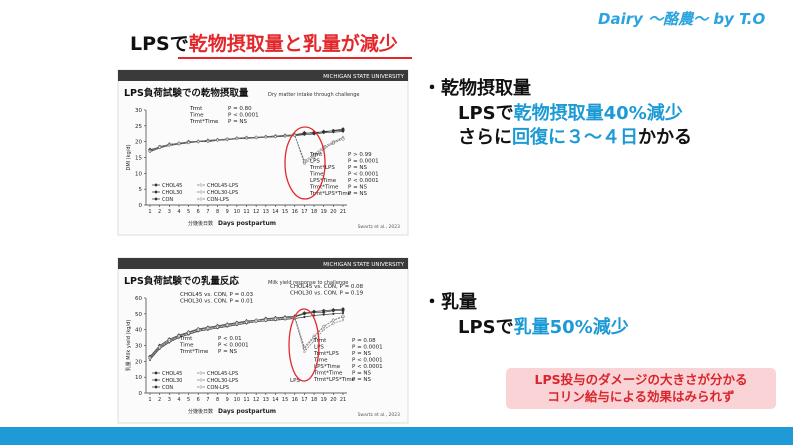 The image size is (793, 445). What do you see at coordinates (159, 44) in the screenshot?
I see `title-plain: LPSで` at bounding box center [159, 44].